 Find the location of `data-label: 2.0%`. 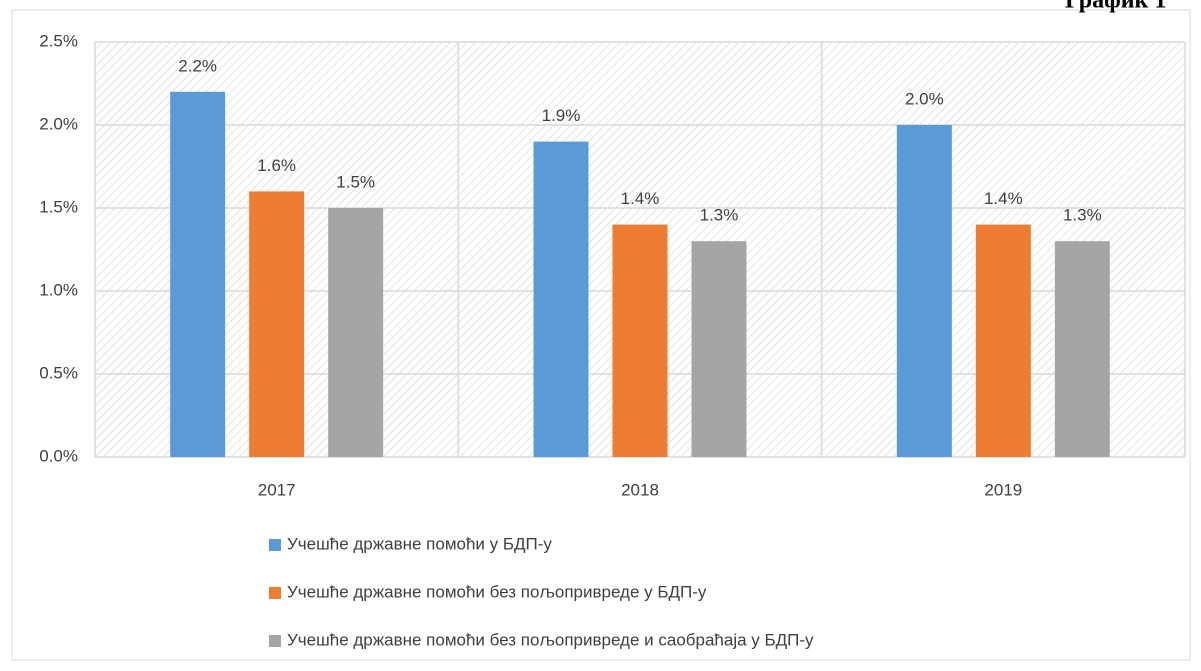

data-label: 2.0% is located at coordinates (924, 98).